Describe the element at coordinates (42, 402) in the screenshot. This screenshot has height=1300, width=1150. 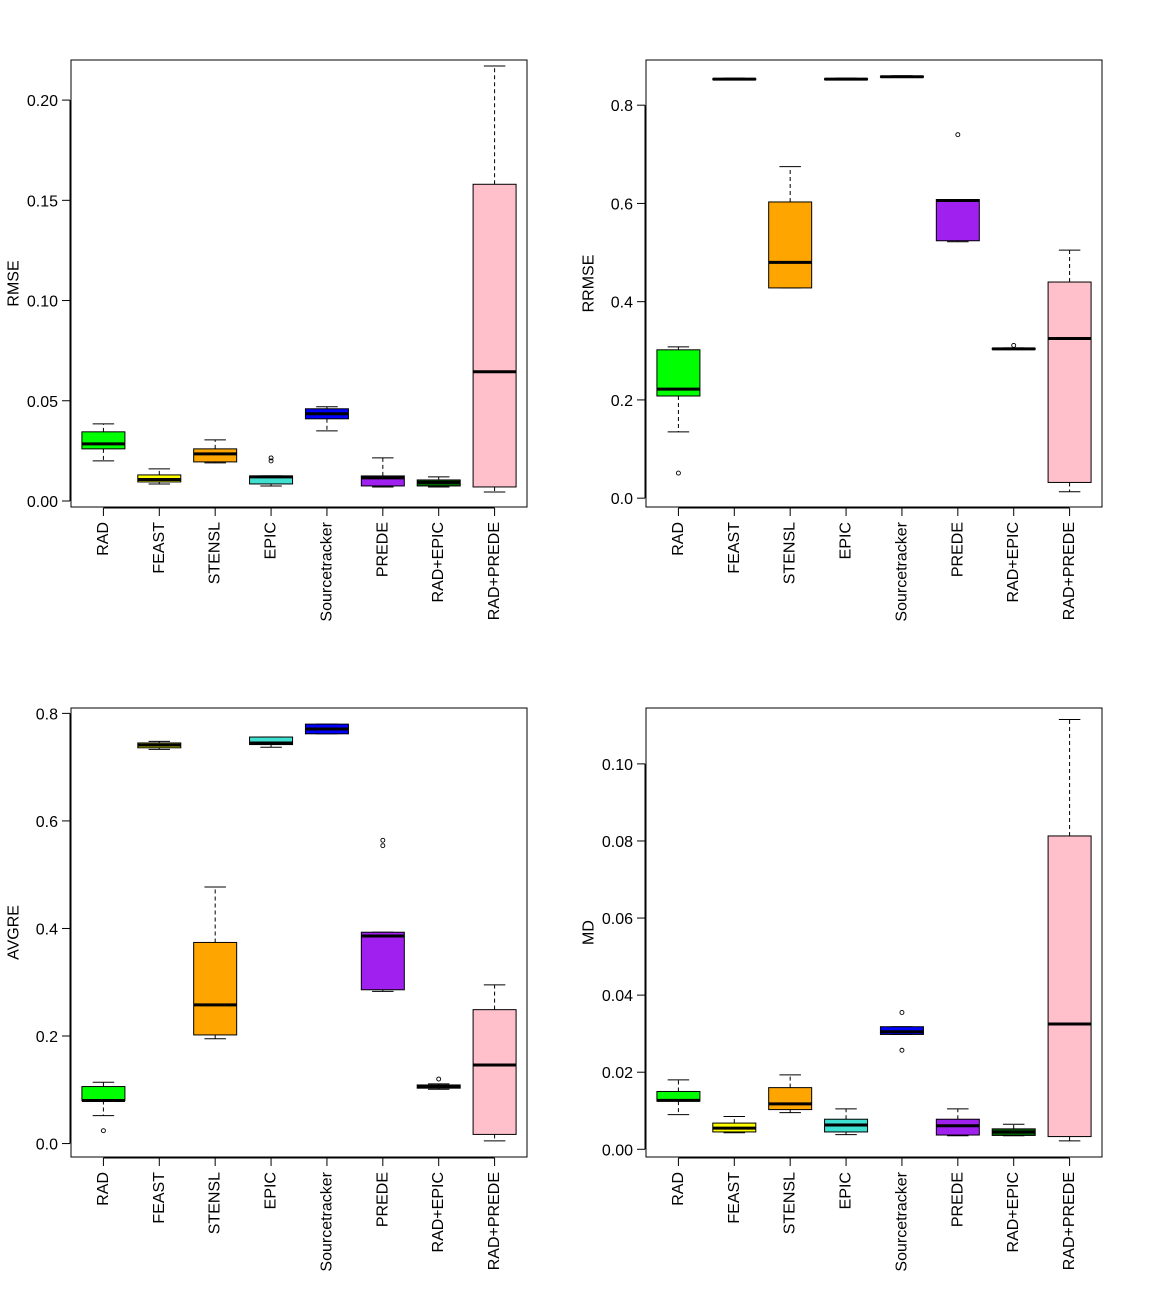
I see `y-tick-label: 0.05` at that location.